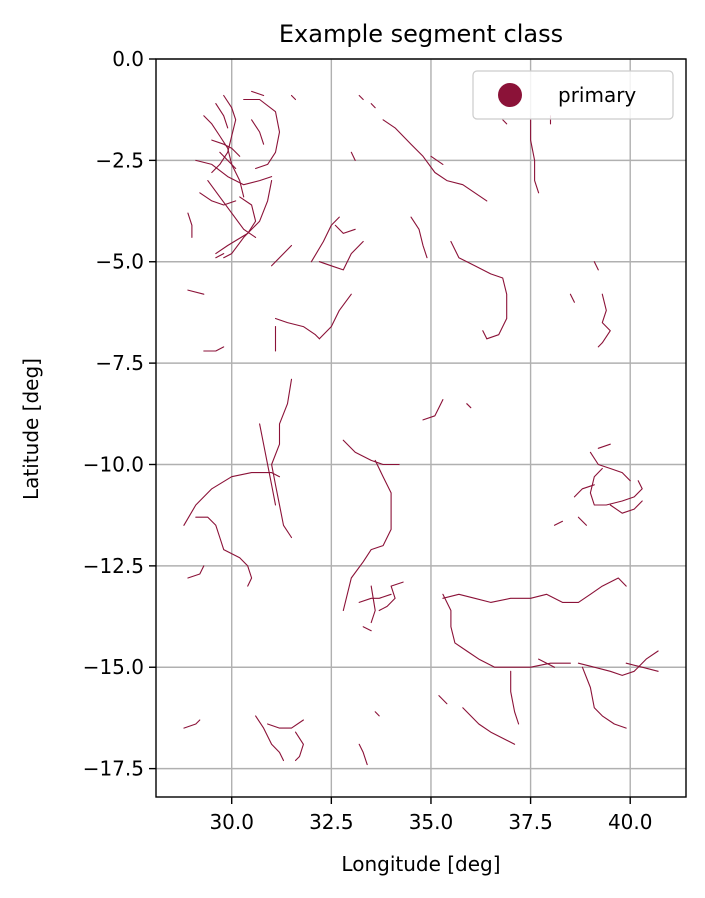 The height and width of the screenshot is (898, 705). What do you see at coordinates (113, 769) in the screenshot?
I see `y-tick-label: −17.5` at bounding box center [113, 769].